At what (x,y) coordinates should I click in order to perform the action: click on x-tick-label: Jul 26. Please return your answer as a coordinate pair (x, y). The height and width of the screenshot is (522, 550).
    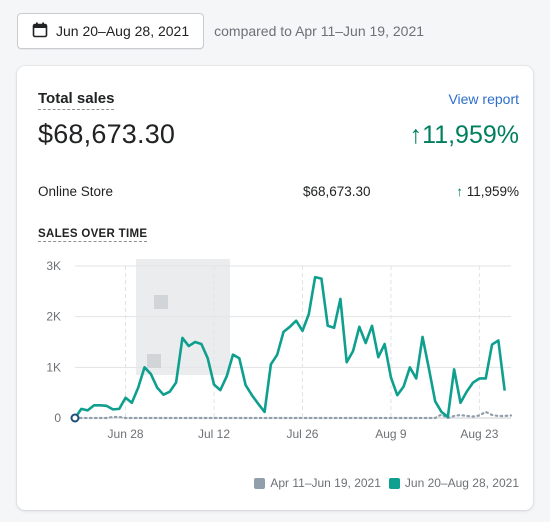
    Looking at the image, I should click on (302, 434).